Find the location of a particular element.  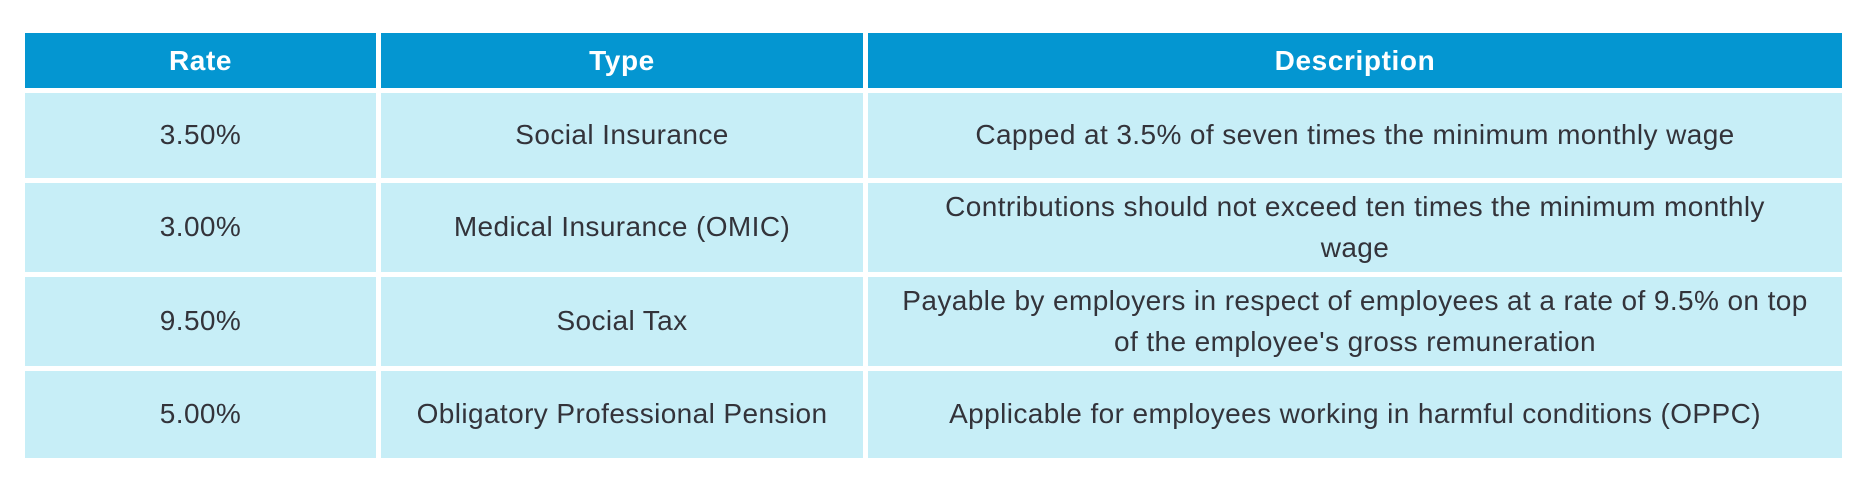

column-header-description-label: Description is located at coordinates (1355, 60).